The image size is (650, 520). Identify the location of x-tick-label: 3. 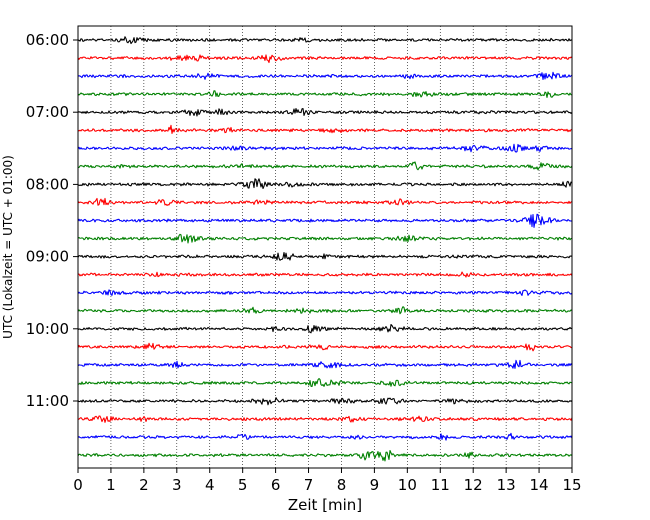
(177, 485).